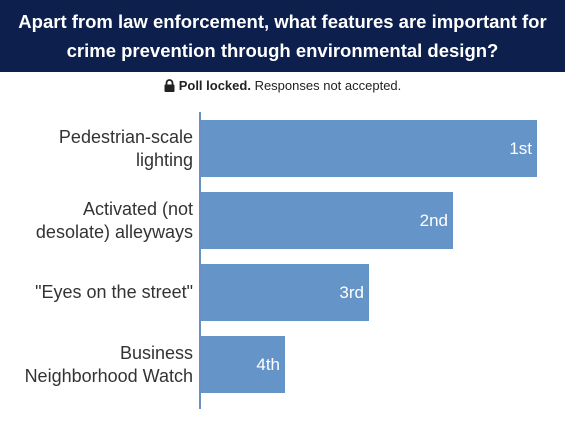  What do you see at coordinates (200, 260) in the screenshot?
I see `chart-axis` at bounding box center [200, 260].